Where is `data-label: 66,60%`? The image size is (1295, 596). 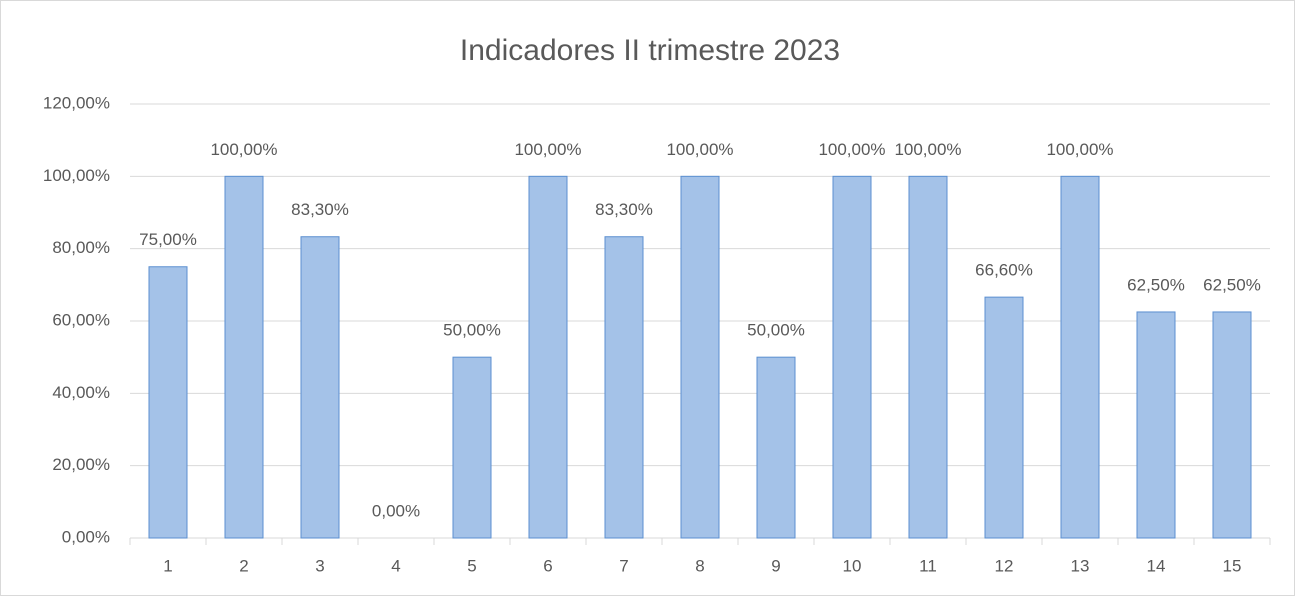
data-label: 66,60% is located at coordinates (1004, 270).